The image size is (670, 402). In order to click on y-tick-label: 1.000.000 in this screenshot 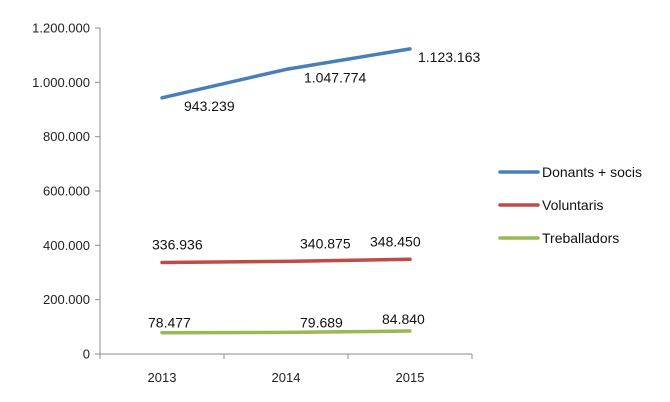, I will do `click(61, 82)`.